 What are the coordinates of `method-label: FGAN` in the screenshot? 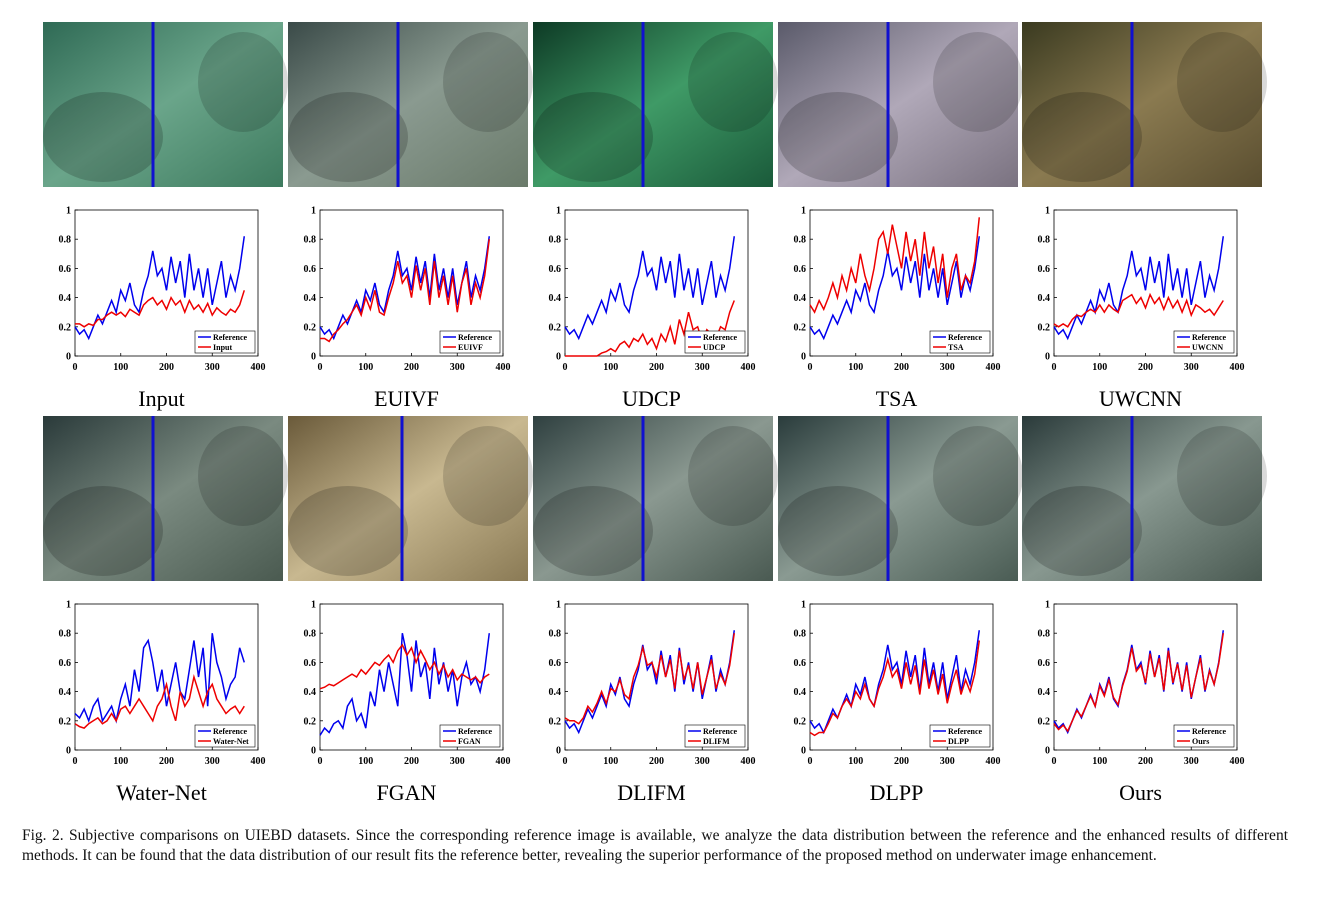 It's located at (407, 792).